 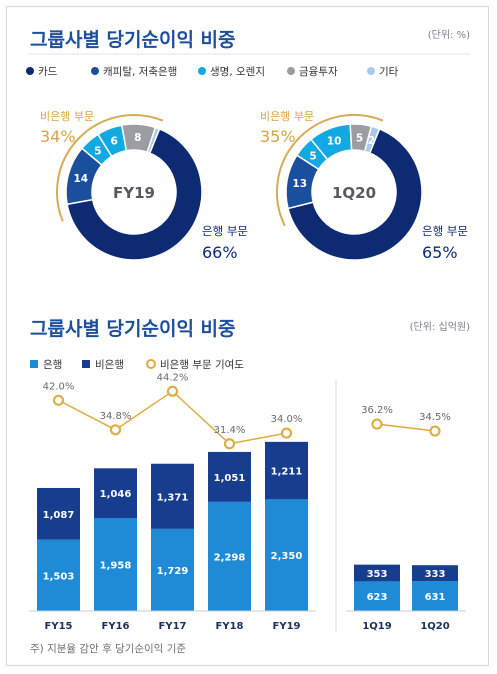 I want to click on line0-point-fy17, so click(x=172, y=391).